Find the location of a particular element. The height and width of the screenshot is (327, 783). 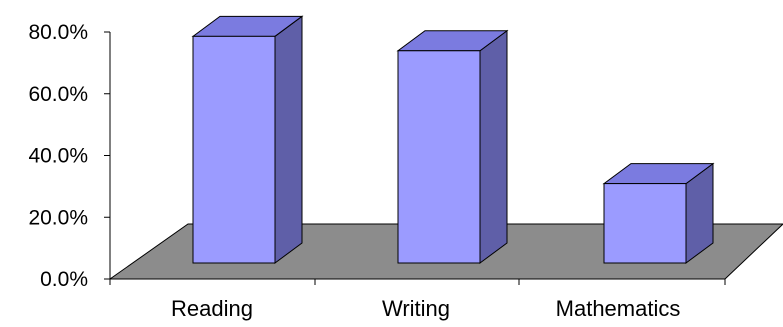

x-category-label: Mathematics is located at coordinates (618, 308).